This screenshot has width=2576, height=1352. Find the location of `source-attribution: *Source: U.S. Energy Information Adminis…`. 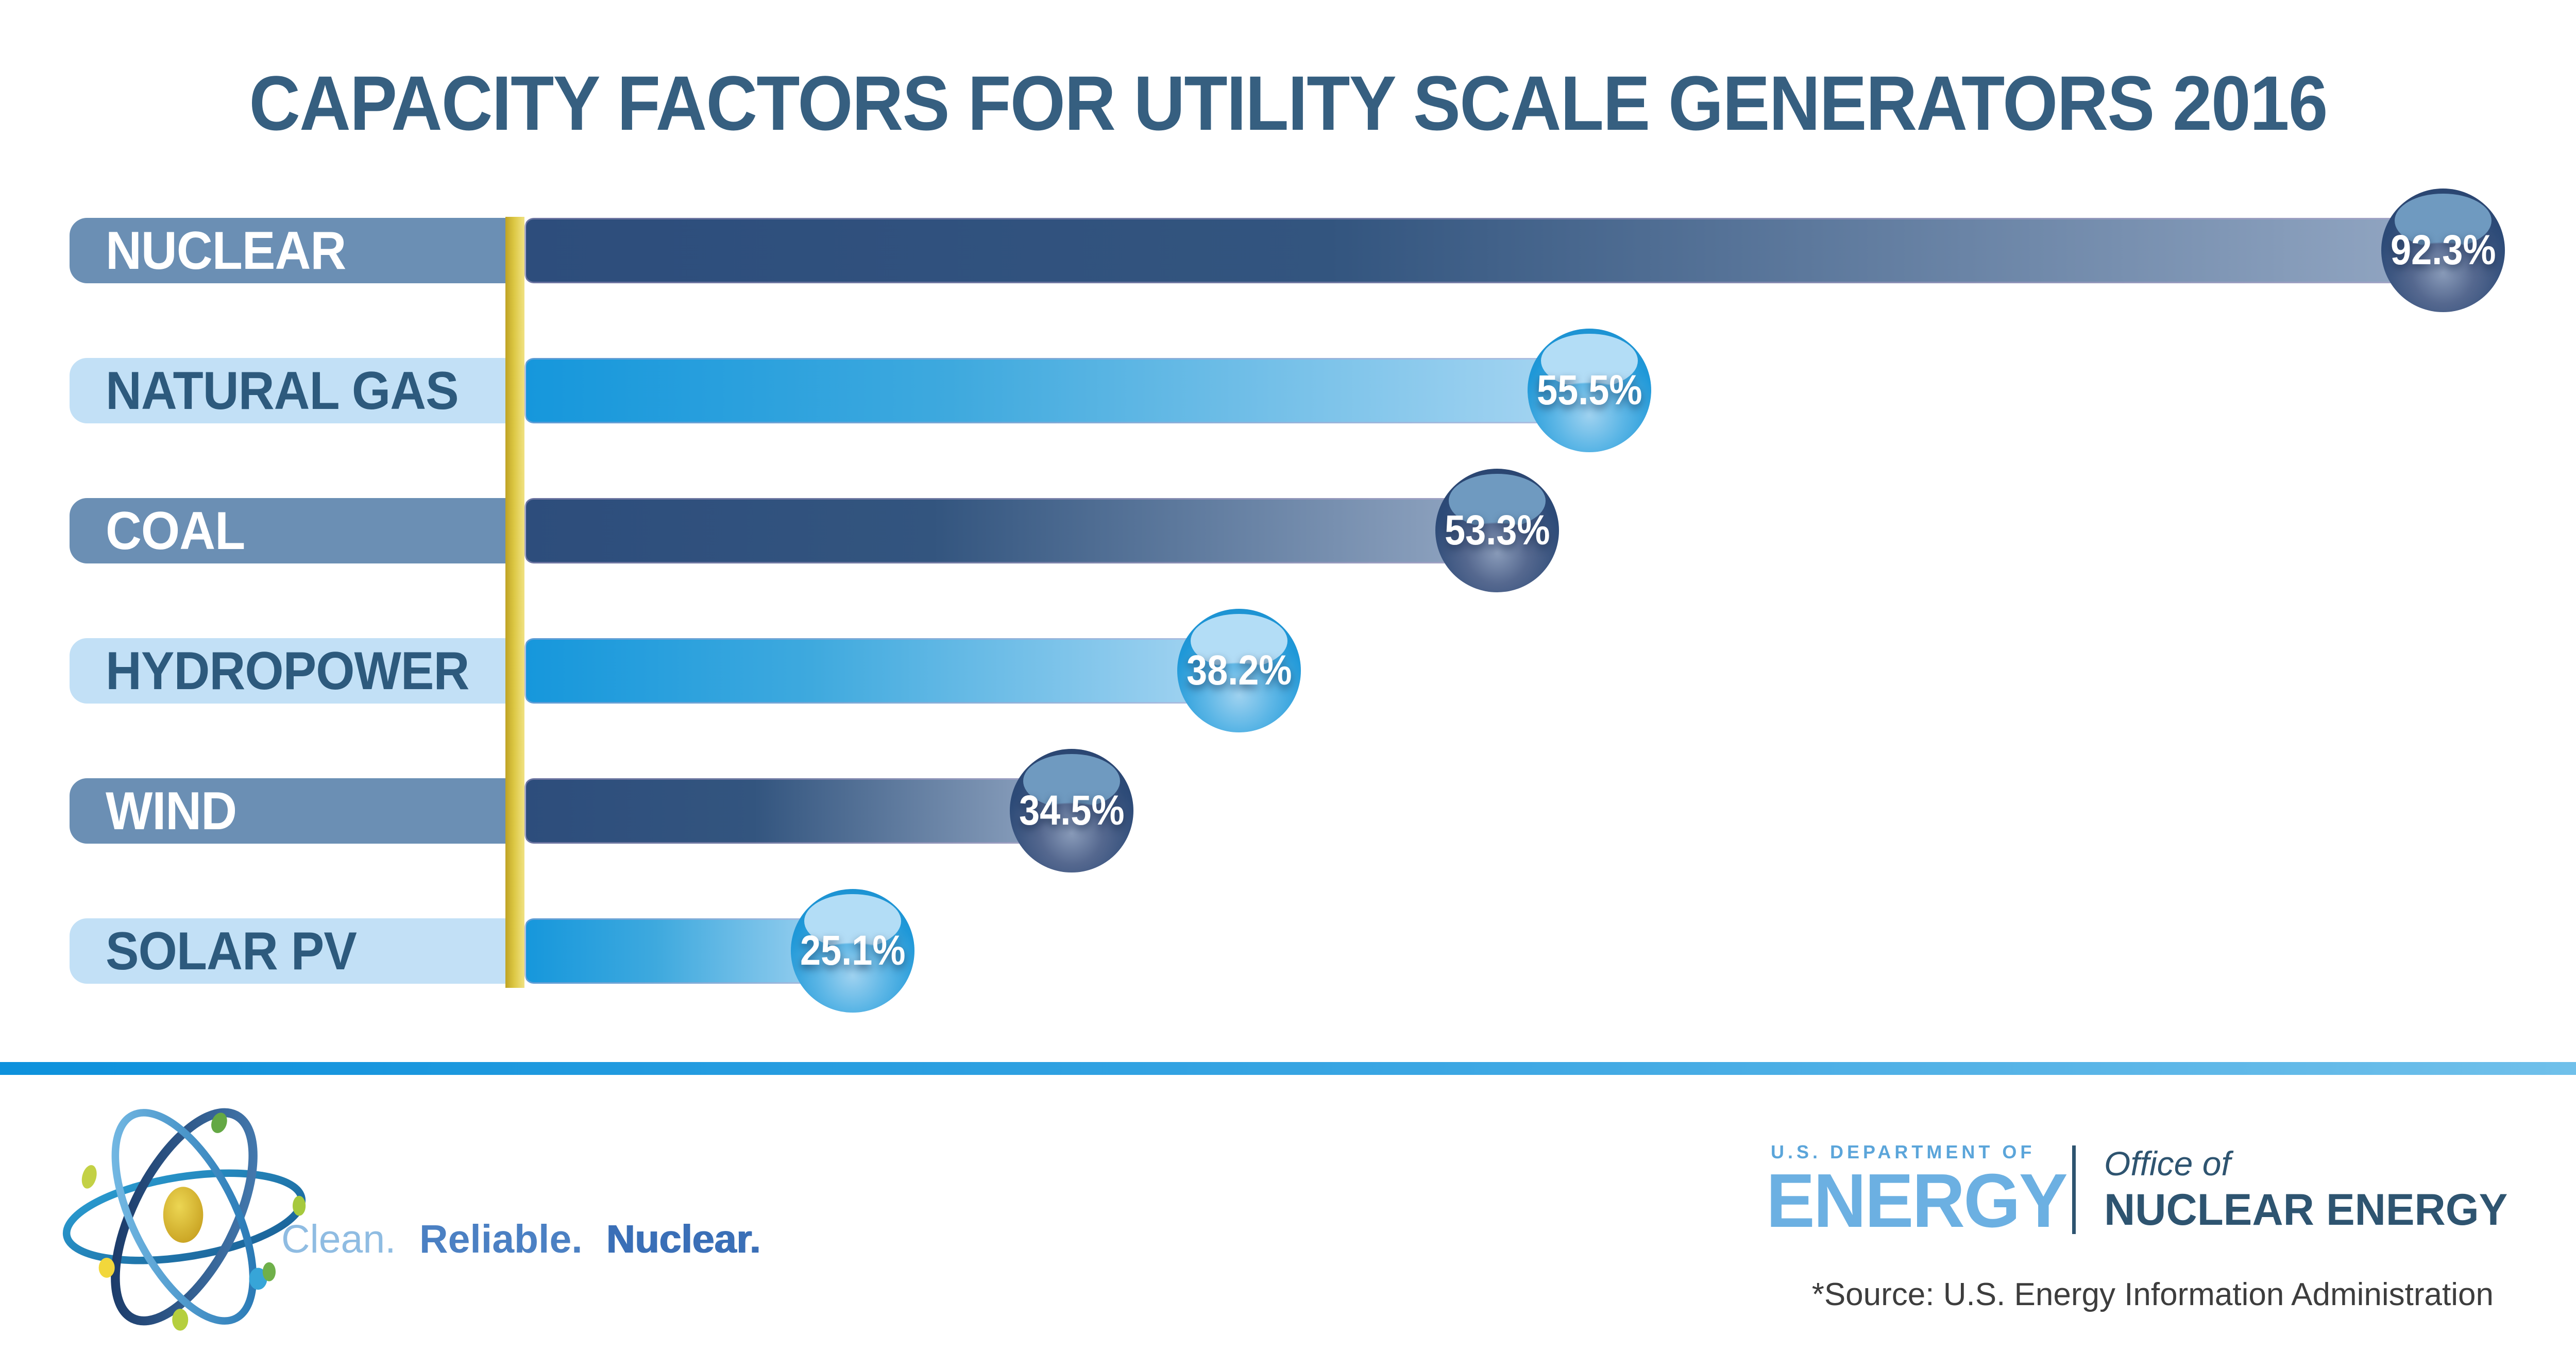

source-attribution: *Source: U.S. Energy Information Adminis… is located at coordinates (2152, 1295).